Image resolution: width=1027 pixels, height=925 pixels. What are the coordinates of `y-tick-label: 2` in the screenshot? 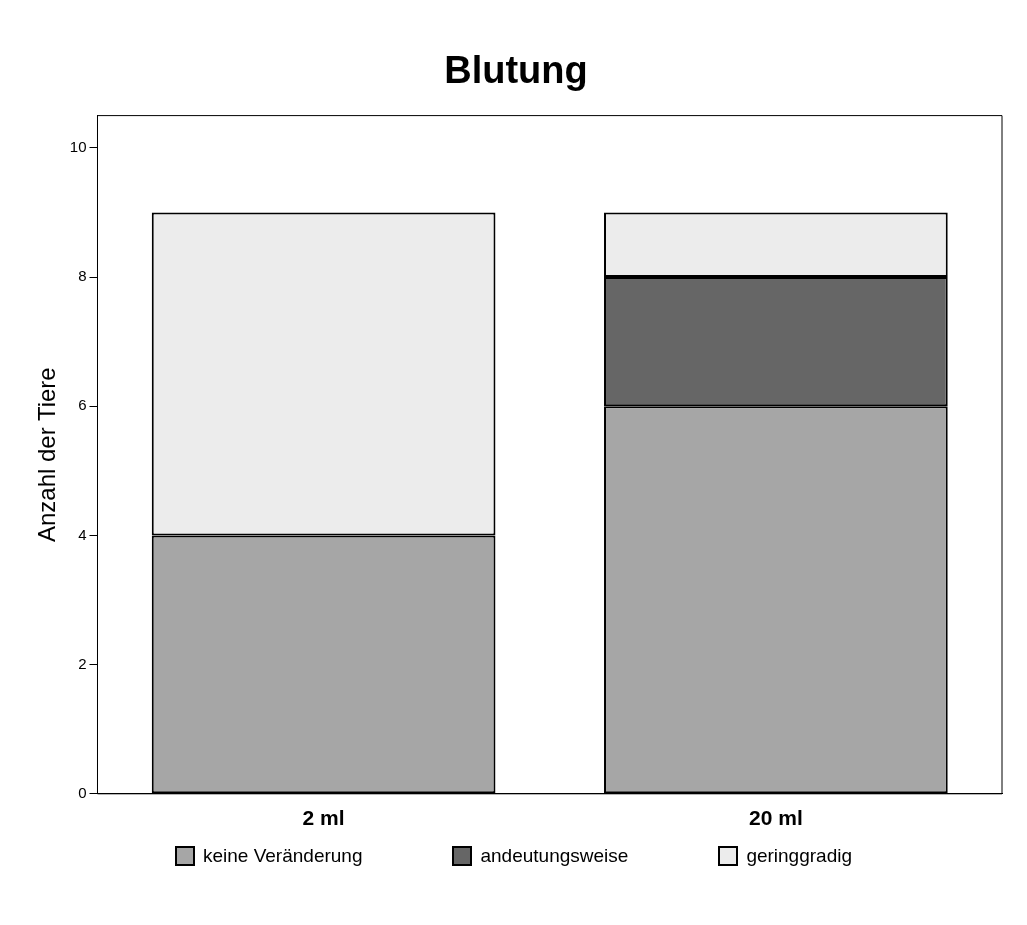 It's located at (82, 663).